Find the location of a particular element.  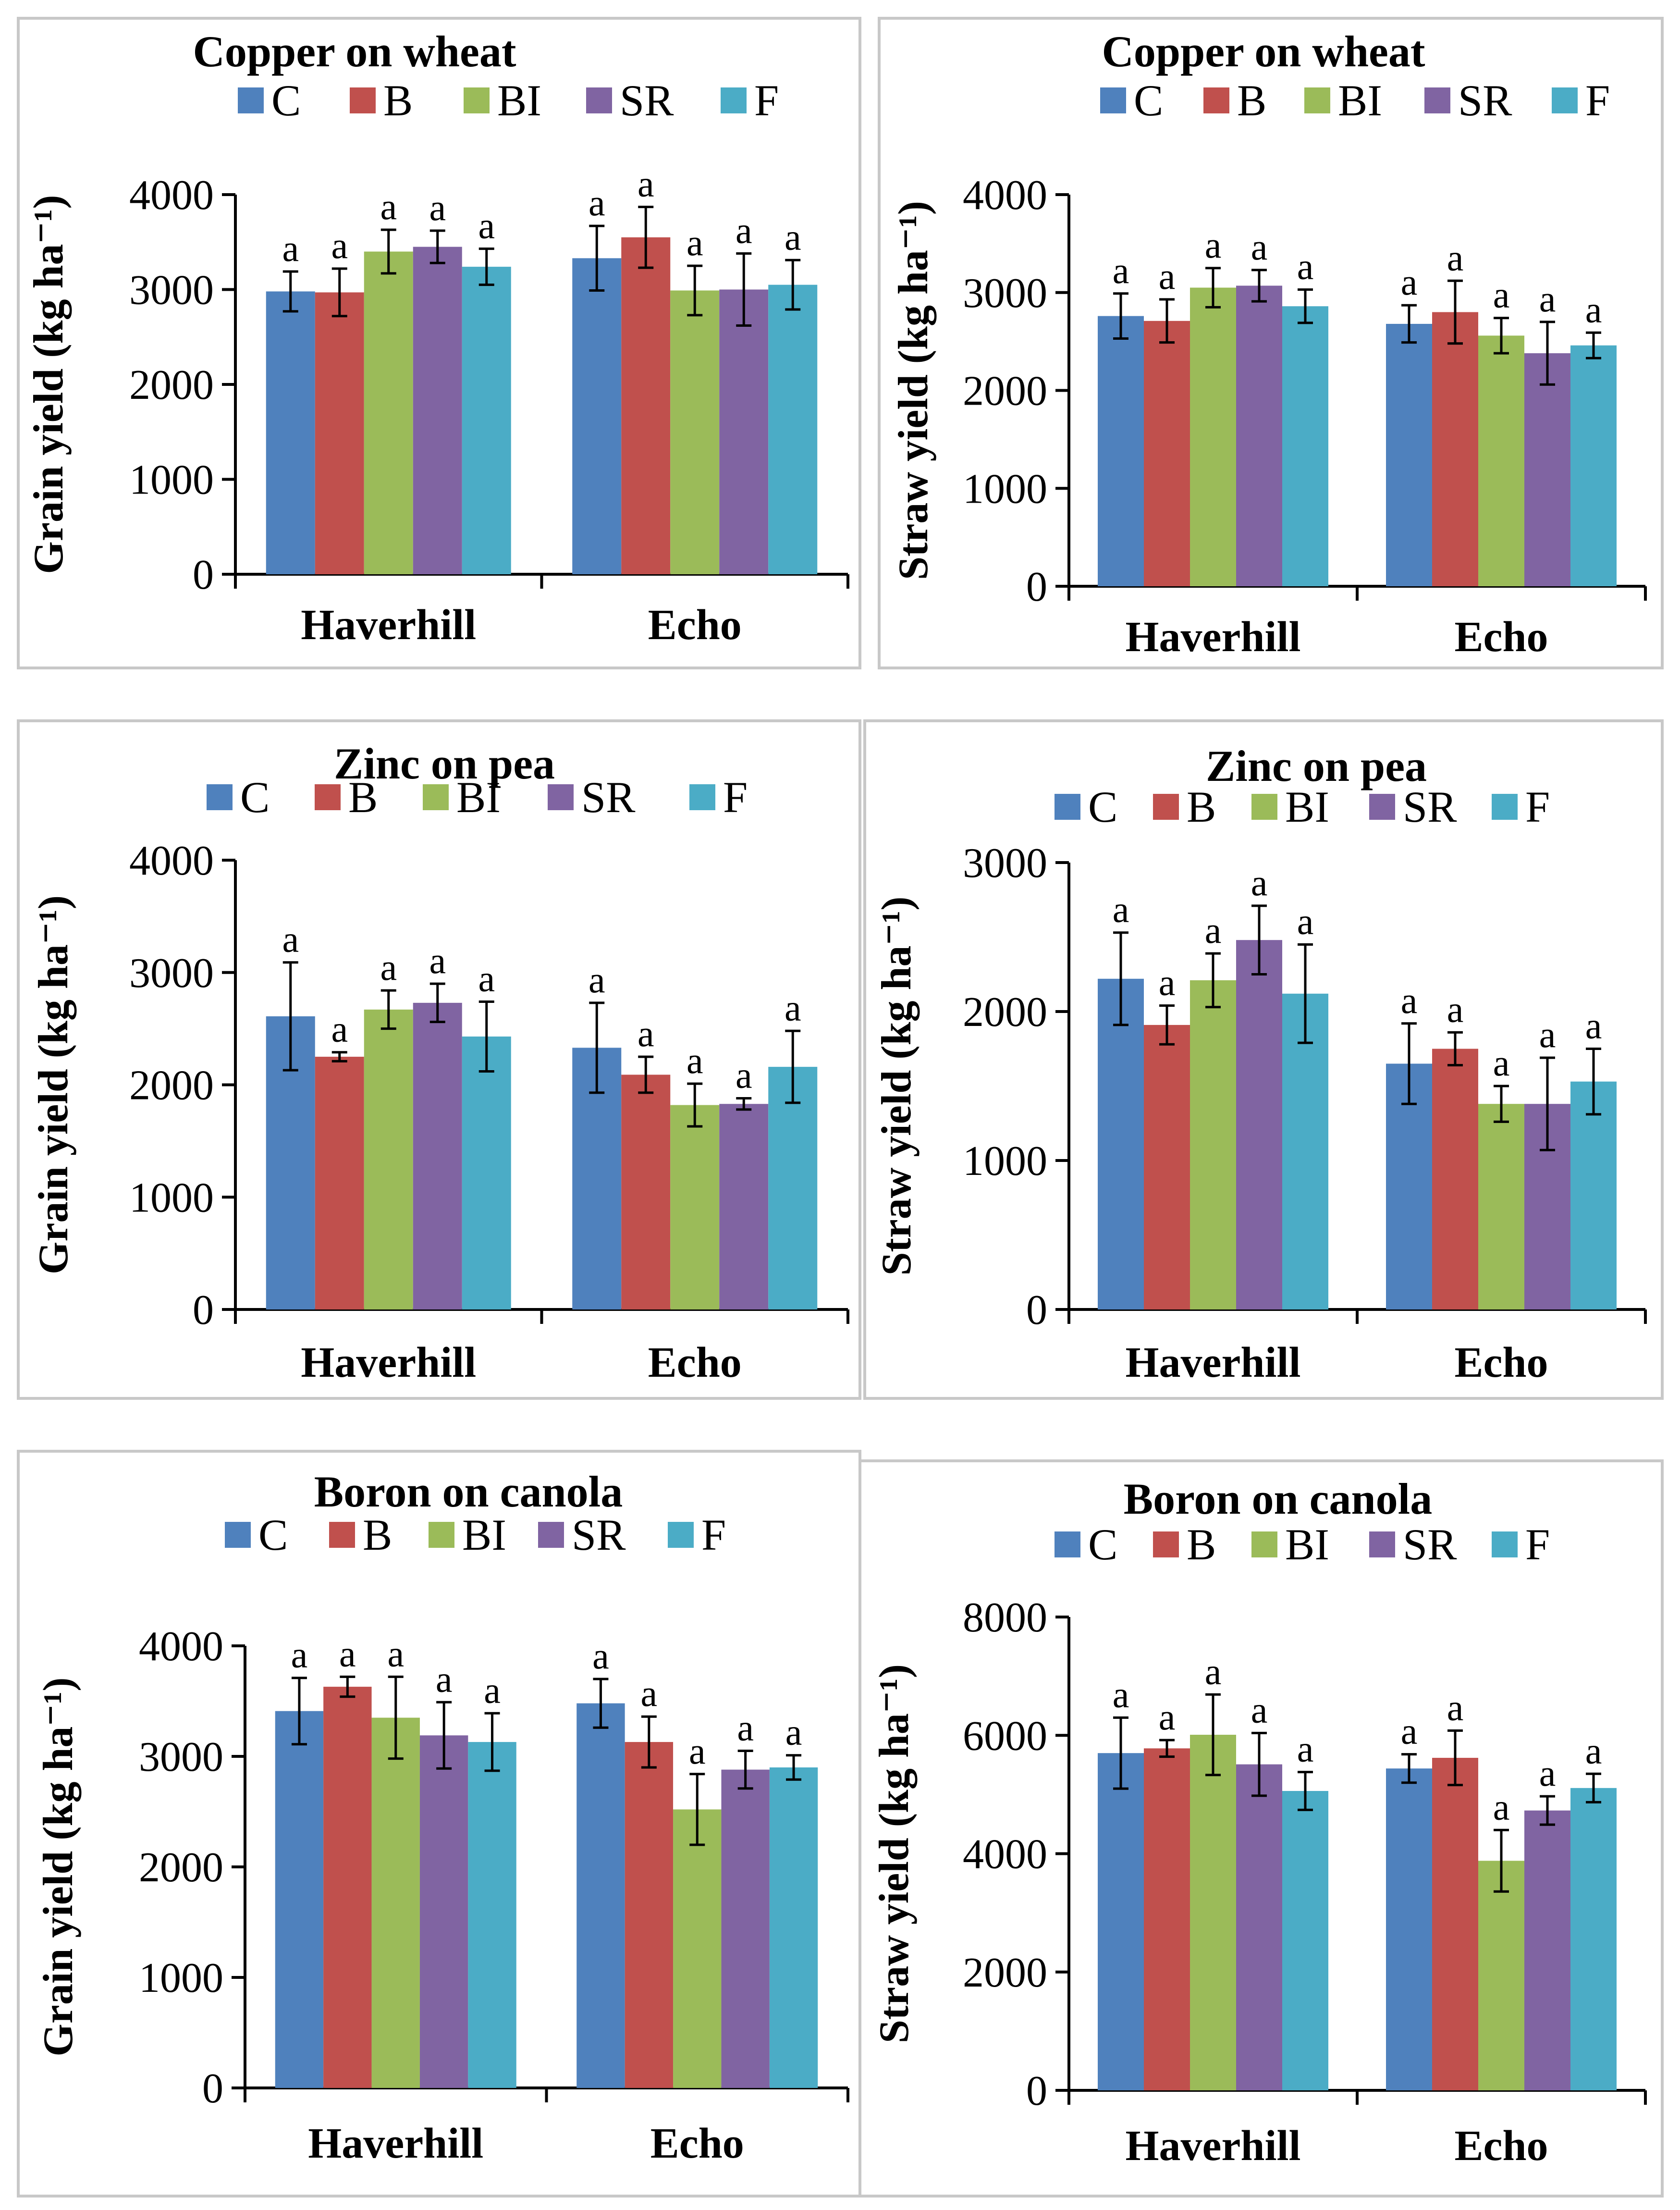

y-axis-label: Straw yield (kg ha⁻¹) is located at coordinates (913, 390).